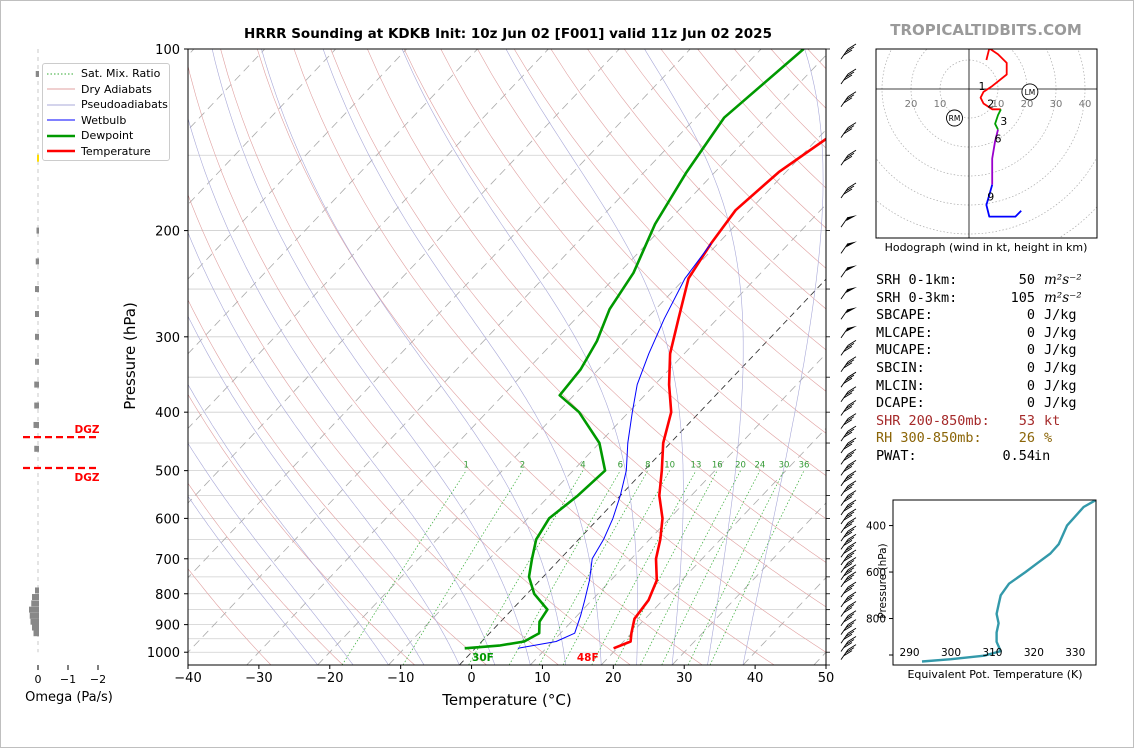 Image resolution: width=1134 pixels, height=748 pixels. I want to click on theta-e-x-tick-label: 300, so click(951, 653).